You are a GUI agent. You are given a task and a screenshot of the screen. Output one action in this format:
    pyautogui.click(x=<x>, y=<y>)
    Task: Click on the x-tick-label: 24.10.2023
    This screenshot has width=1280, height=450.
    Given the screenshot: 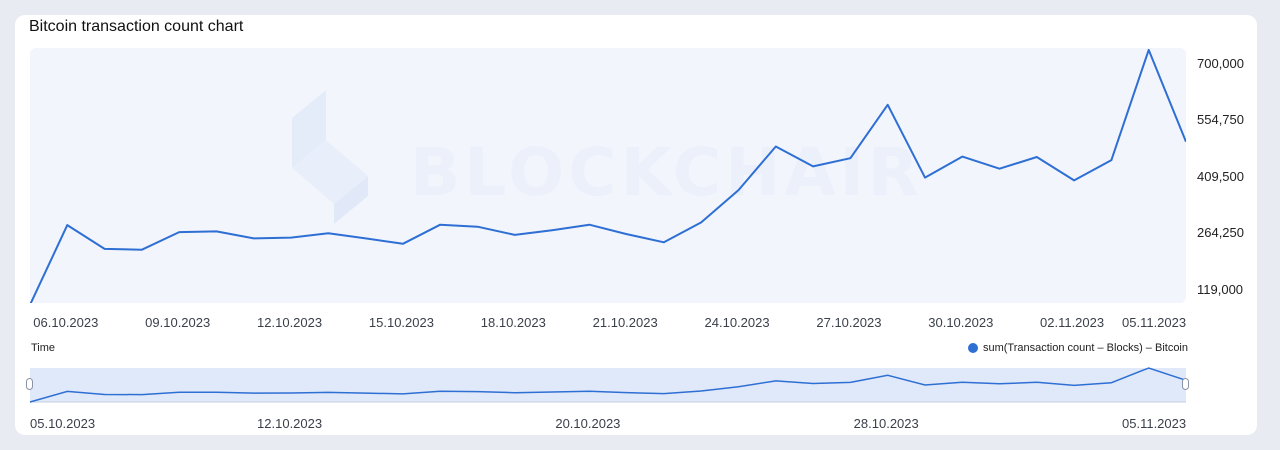 What is the action you would take?
    pyautogui.click(x=737, y=322)
    